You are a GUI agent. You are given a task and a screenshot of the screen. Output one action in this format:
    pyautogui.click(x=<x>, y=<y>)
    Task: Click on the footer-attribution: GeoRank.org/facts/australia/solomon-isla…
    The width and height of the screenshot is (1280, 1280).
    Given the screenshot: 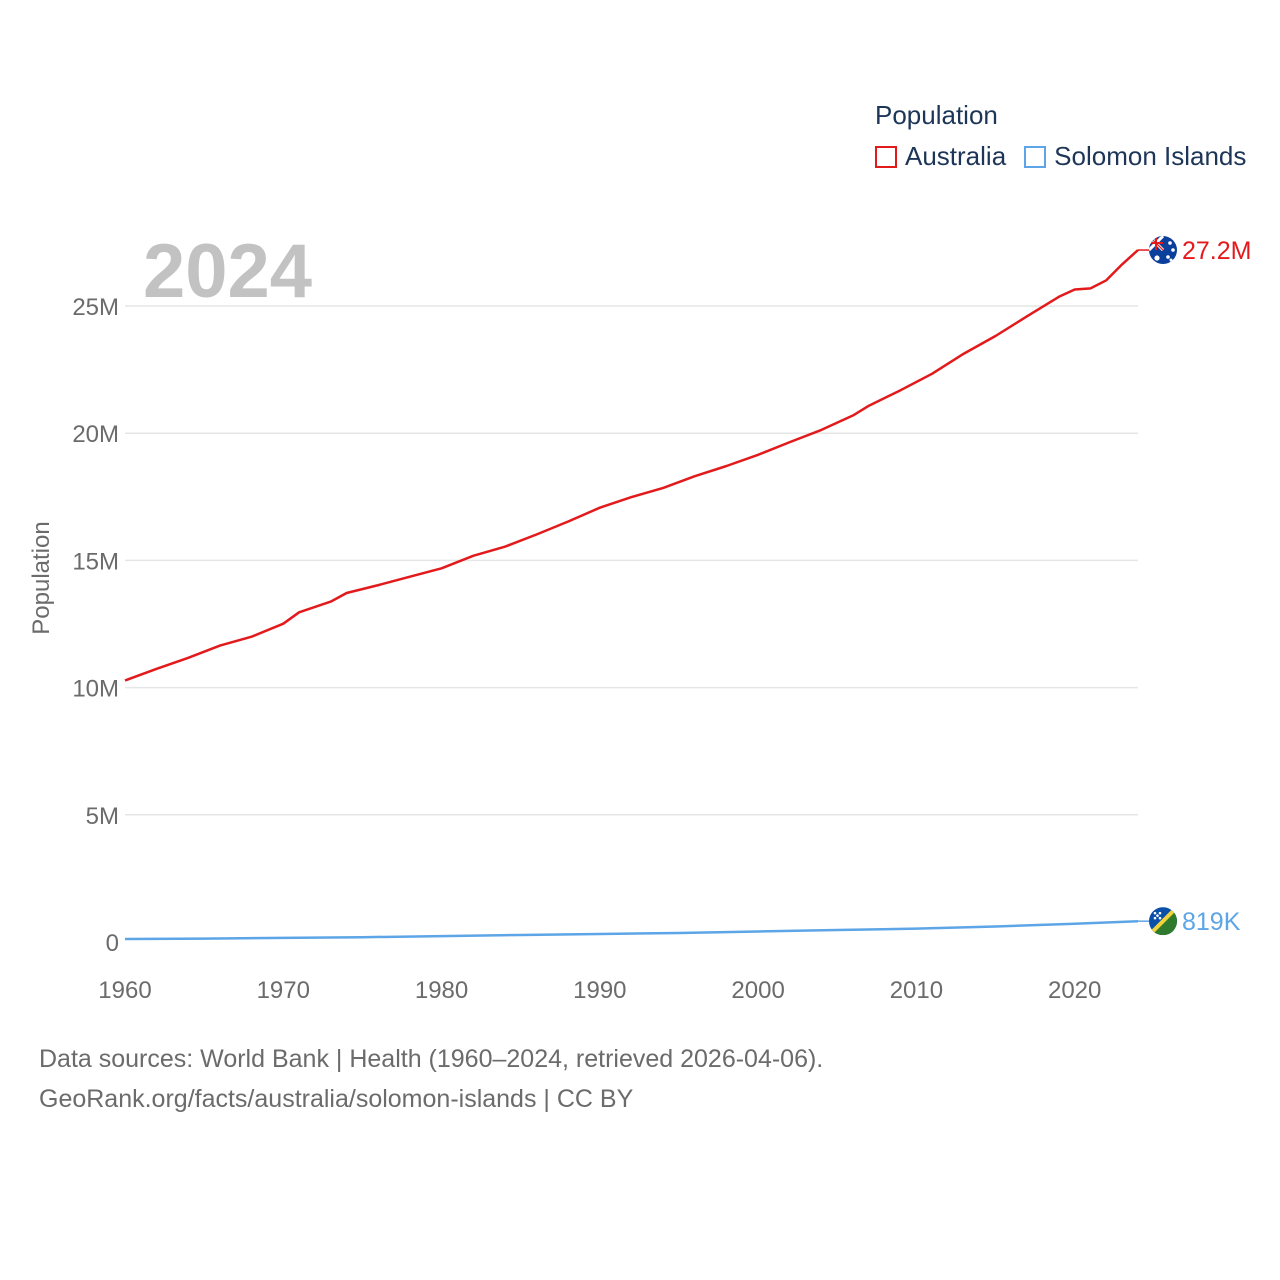 What is the action you would take?
    pyautogui.click(x=336, y=1099)
    